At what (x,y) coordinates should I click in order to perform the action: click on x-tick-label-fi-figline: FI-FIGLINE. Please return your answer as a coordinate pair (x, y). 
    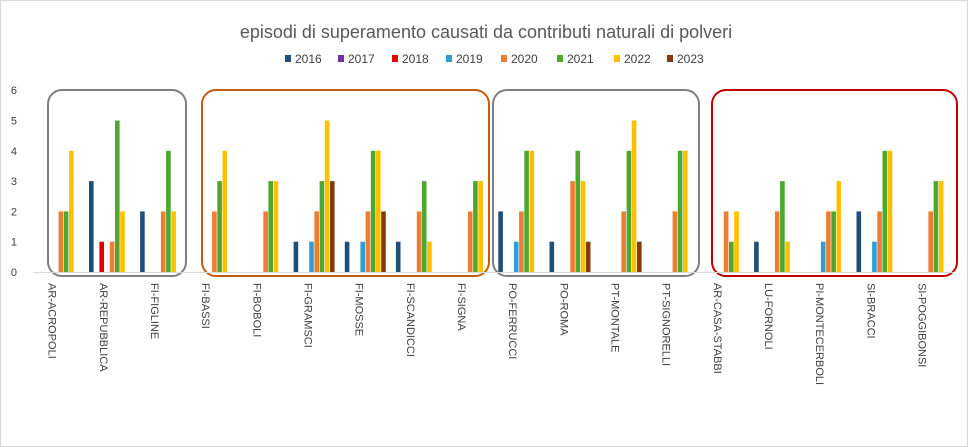
    Looking at the image, I should click on (154, 311).